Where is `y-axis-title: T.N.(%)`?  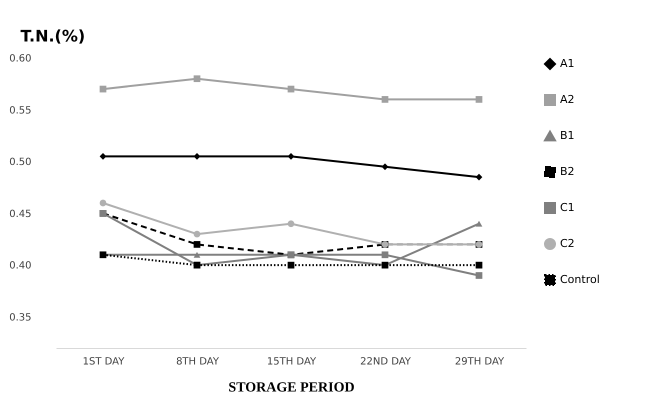
y-axis-title: T.N.(%) is located at coordinates (53, 36).